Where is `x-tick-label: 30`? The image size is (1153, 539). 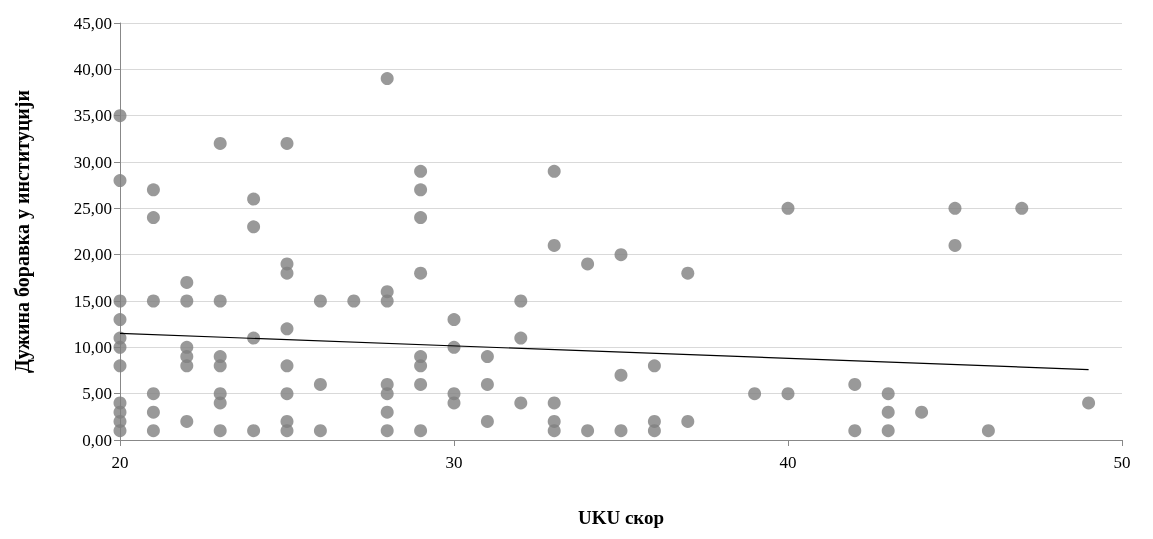 x-tick-label: 30 is located at coordinates (454, 462).